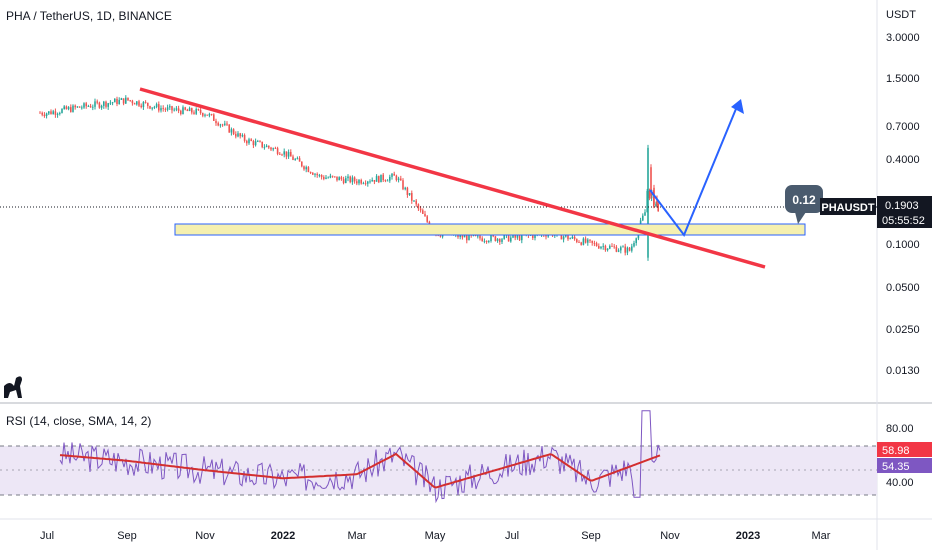  What do you see at coordinates (903, 330) in the screenshot?
I see `y-tick: 0.0250` at bounding box center [903, 330].